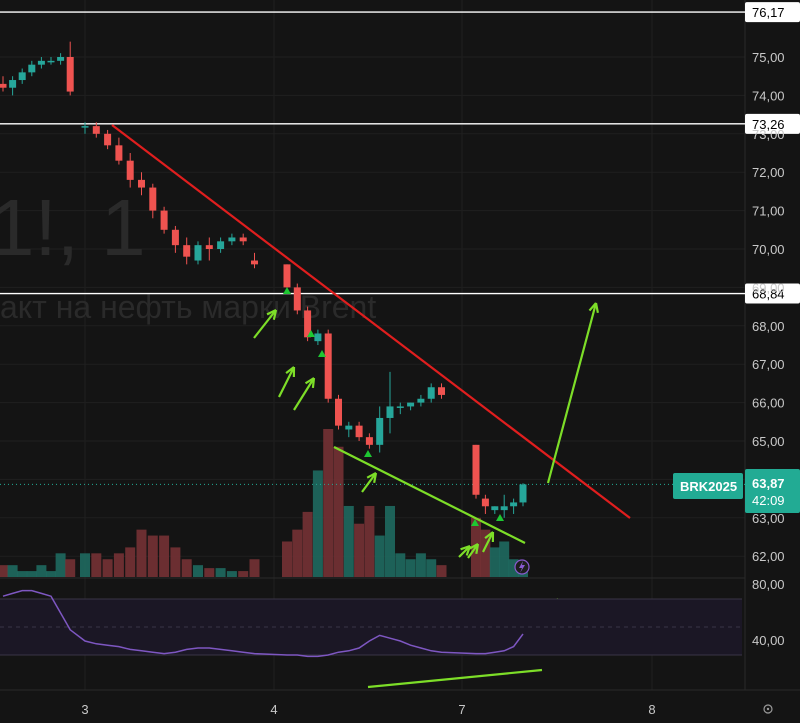  I want to click on rsi-tick-label: 40,00, so click(768, 640).